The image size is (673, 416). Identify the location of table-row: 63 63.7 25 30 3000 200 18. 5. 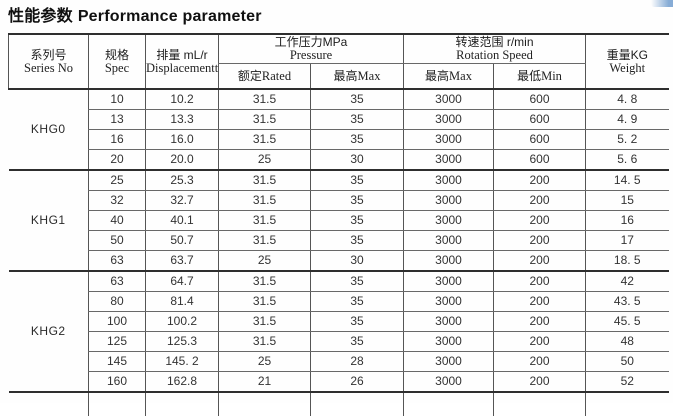
(339, 261).